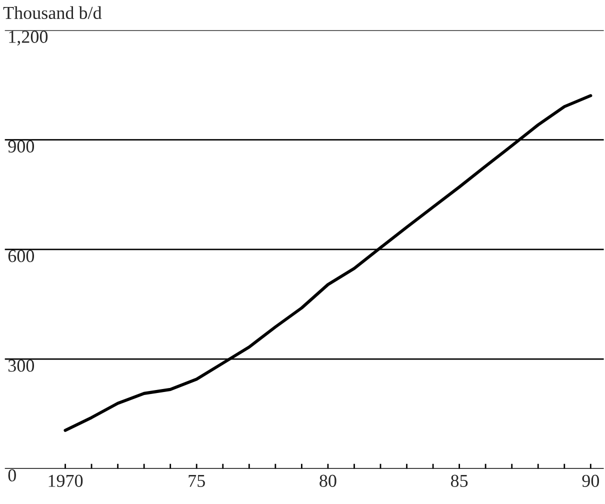 This screenshot has height=504, width=605. Describe the element at coordinates (21, 256) in the screenshot. I see `y-tick-label: 600` at that location.